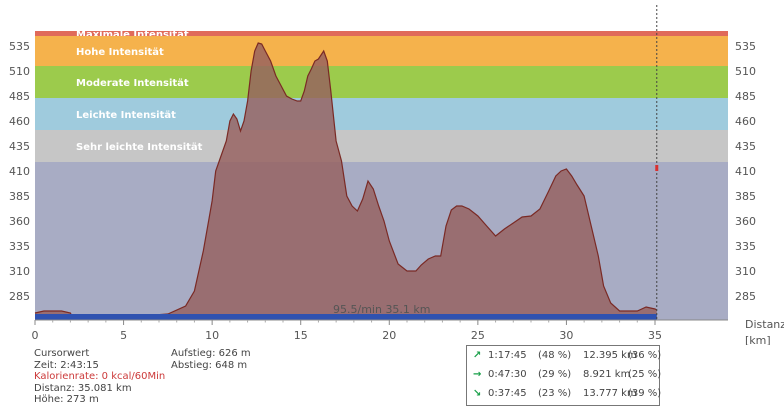  Describe the element at coordinates (19, 196) in the screenshot. I see `y-tick-label-left: 385` at that location.